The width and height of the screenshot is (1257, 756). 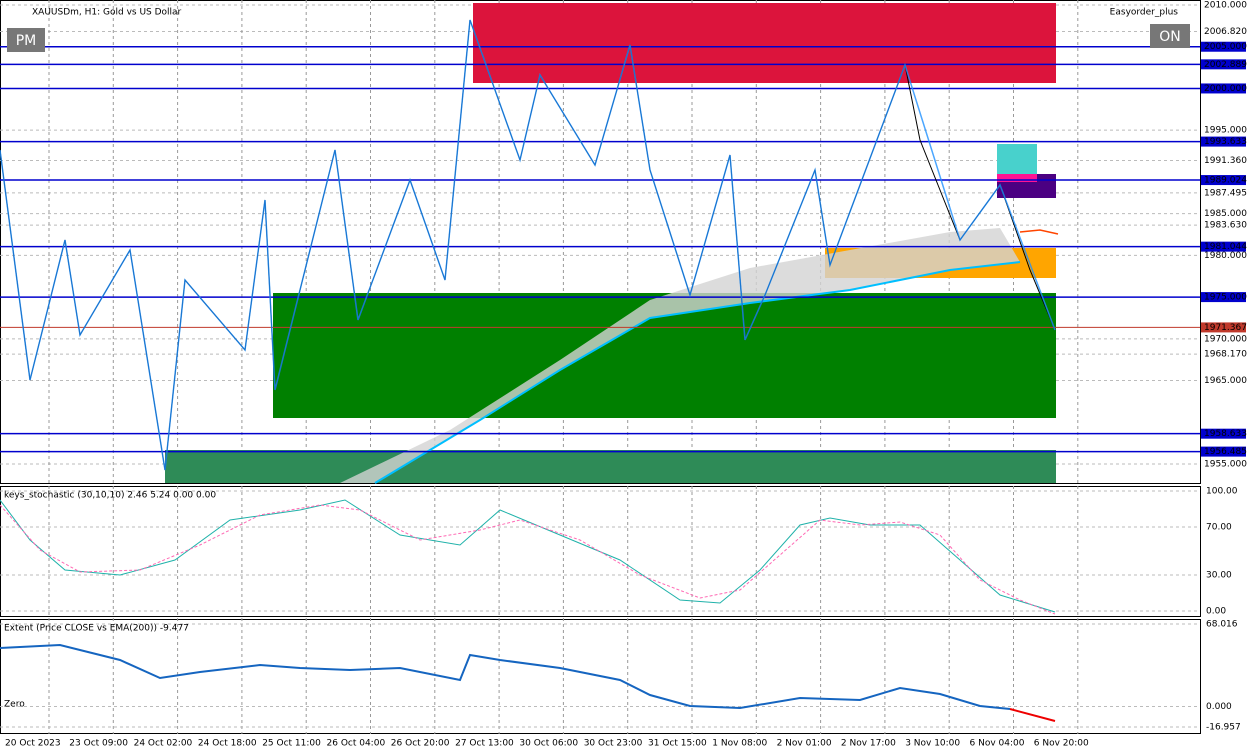 What do you see at coordinates (764, 43) in the screenshot?
I see `supply-zone` at bounding box center [764, 43].